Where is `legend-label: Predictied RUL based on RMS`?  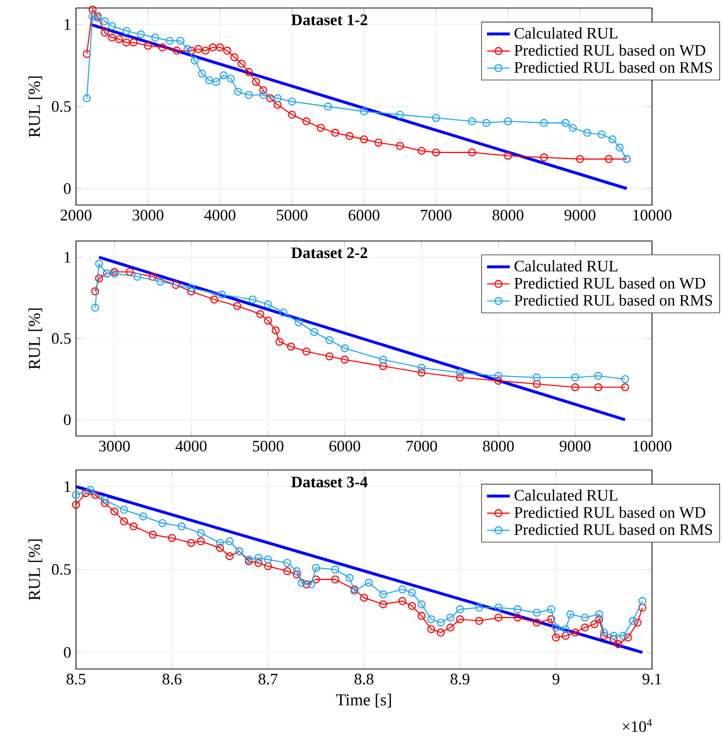
legend-label: Predictied RUL based on RMS is located at coordinates (613, 300).